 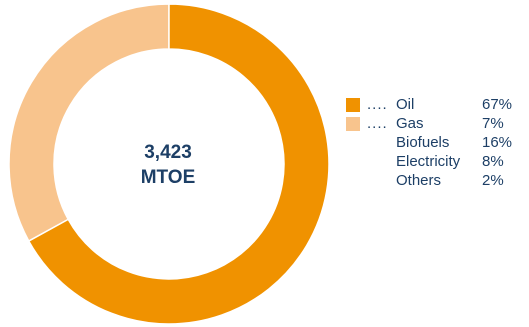 What do you see at coordinates (493, 180) in the screenshot?
I see `legend-value-others: 2%` at bounding box center [493, 180].